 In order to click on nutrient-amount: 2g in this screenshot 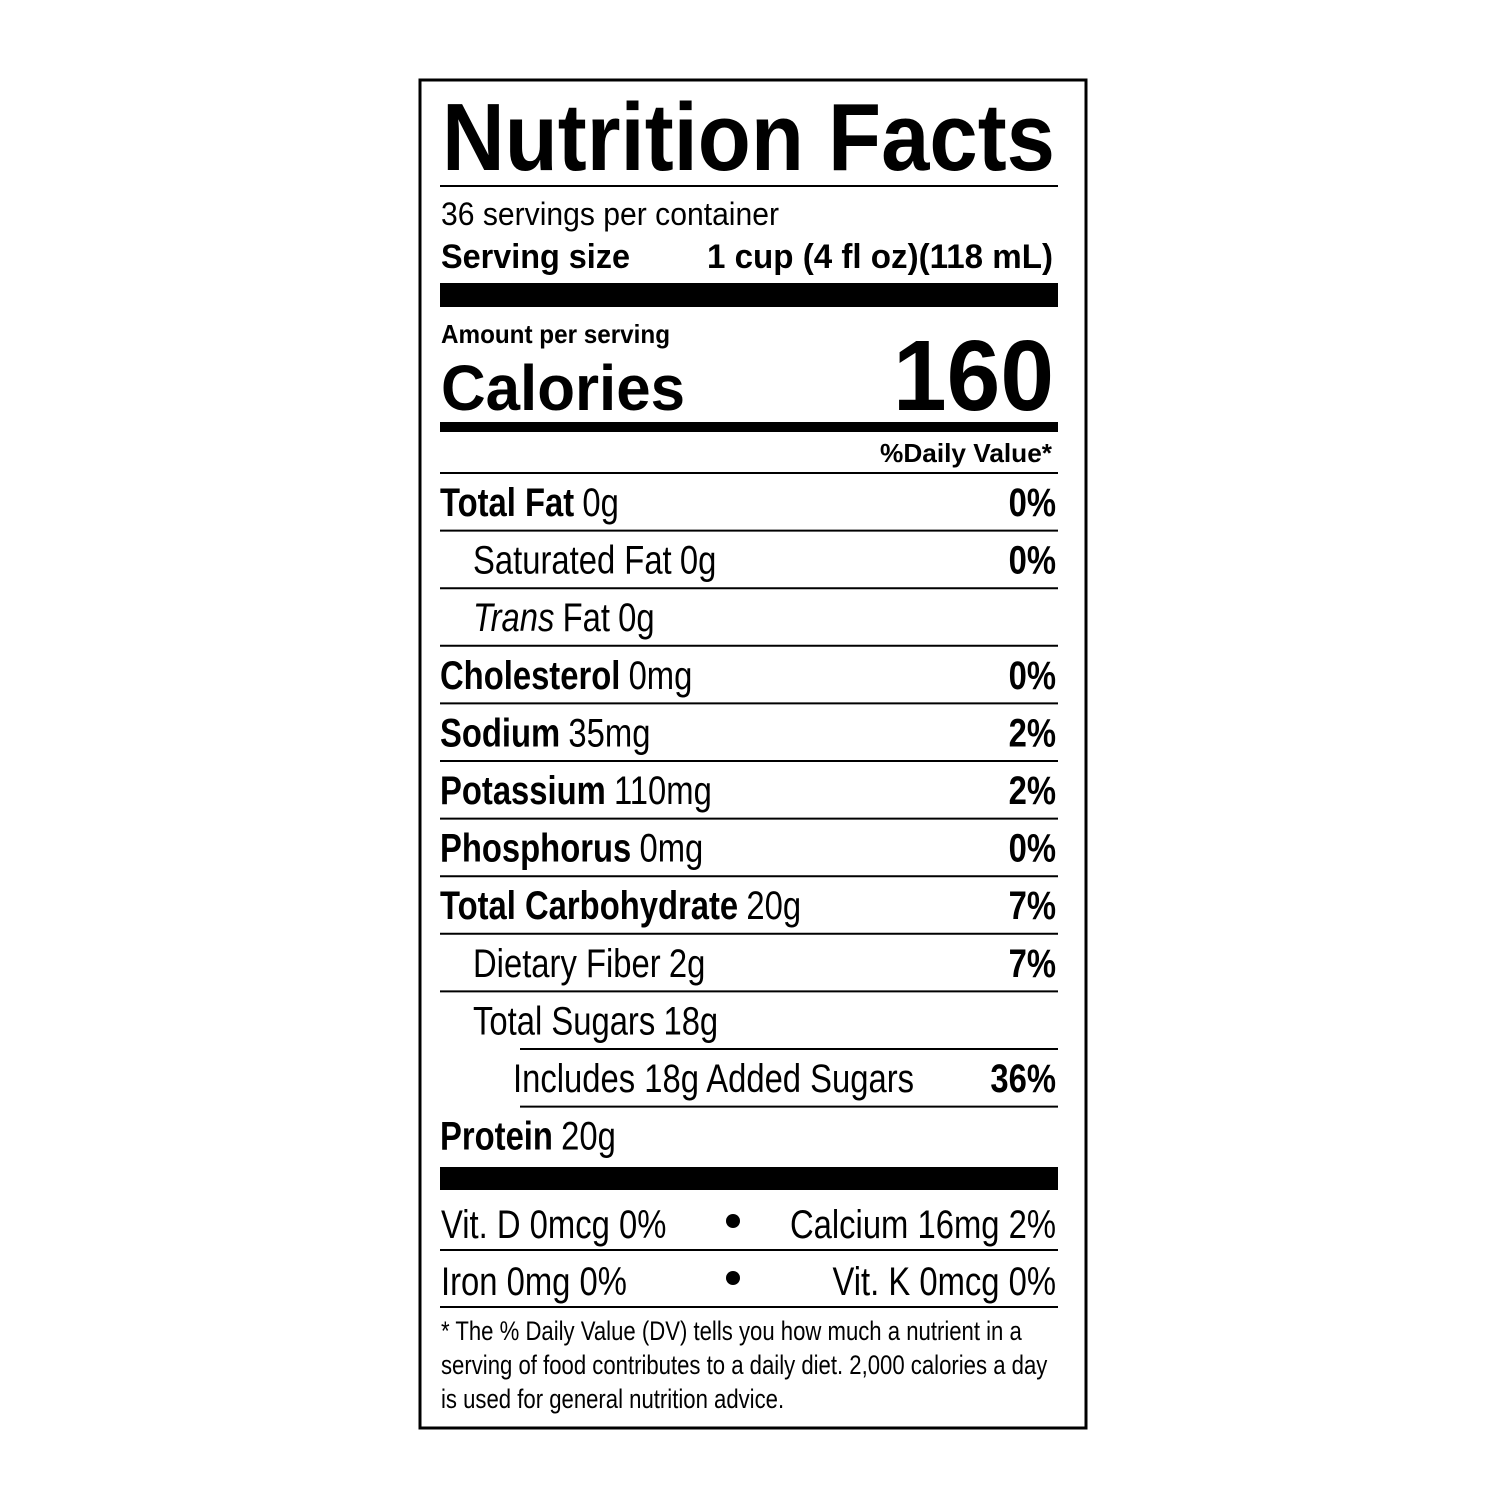, I will do `click(687, 963)`.